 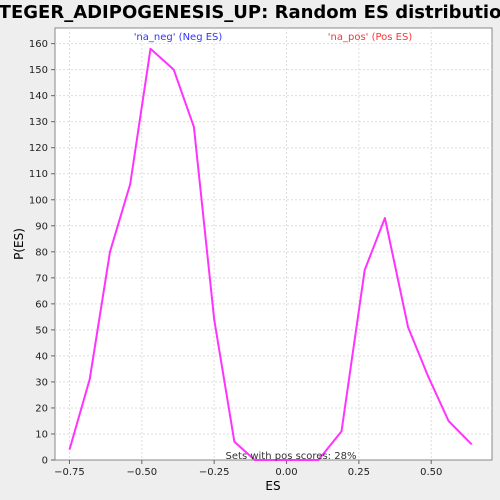 I want to click on y-tick-label: 10, so click(x=41, y=434).